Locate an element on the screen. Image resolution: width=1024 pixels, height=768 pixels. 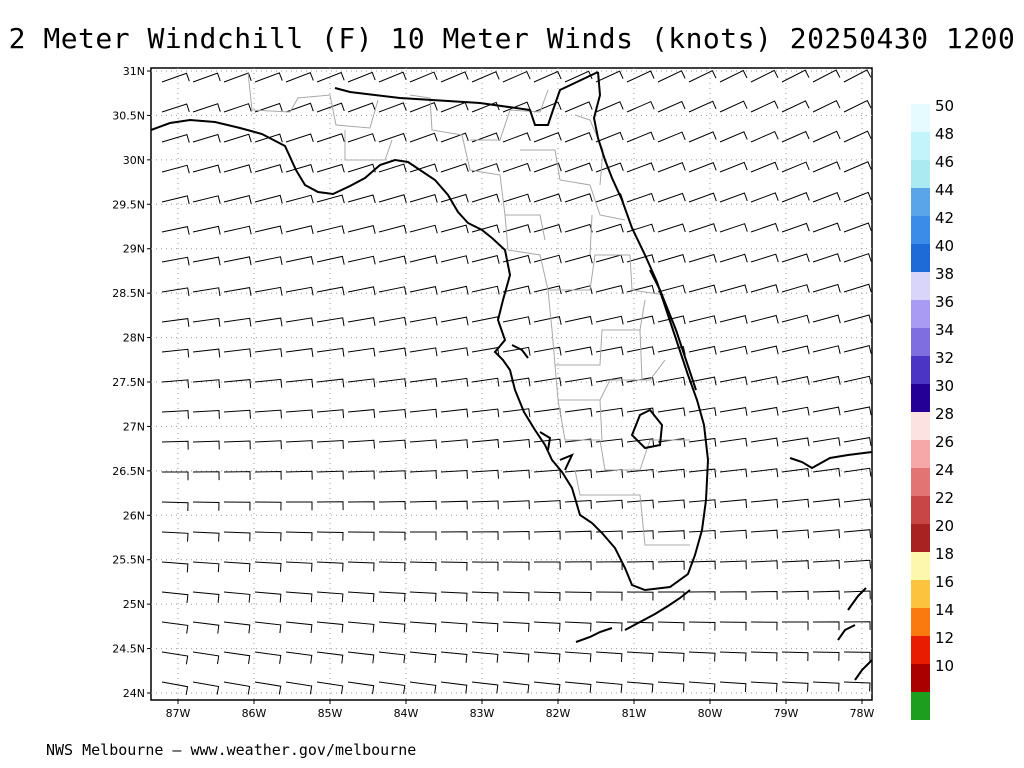
lon-label: 78W is located at coordinates (862, 713).